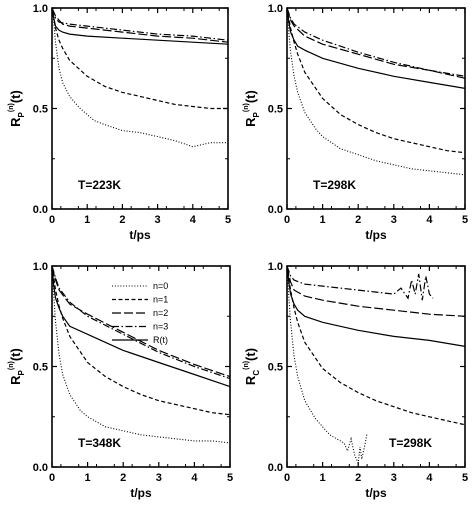 The image size is (474, 506). What do you see at coordinates (160, 313) in the screenshot?
I see `legend-label: n=2` at bounding box center [160, 313].